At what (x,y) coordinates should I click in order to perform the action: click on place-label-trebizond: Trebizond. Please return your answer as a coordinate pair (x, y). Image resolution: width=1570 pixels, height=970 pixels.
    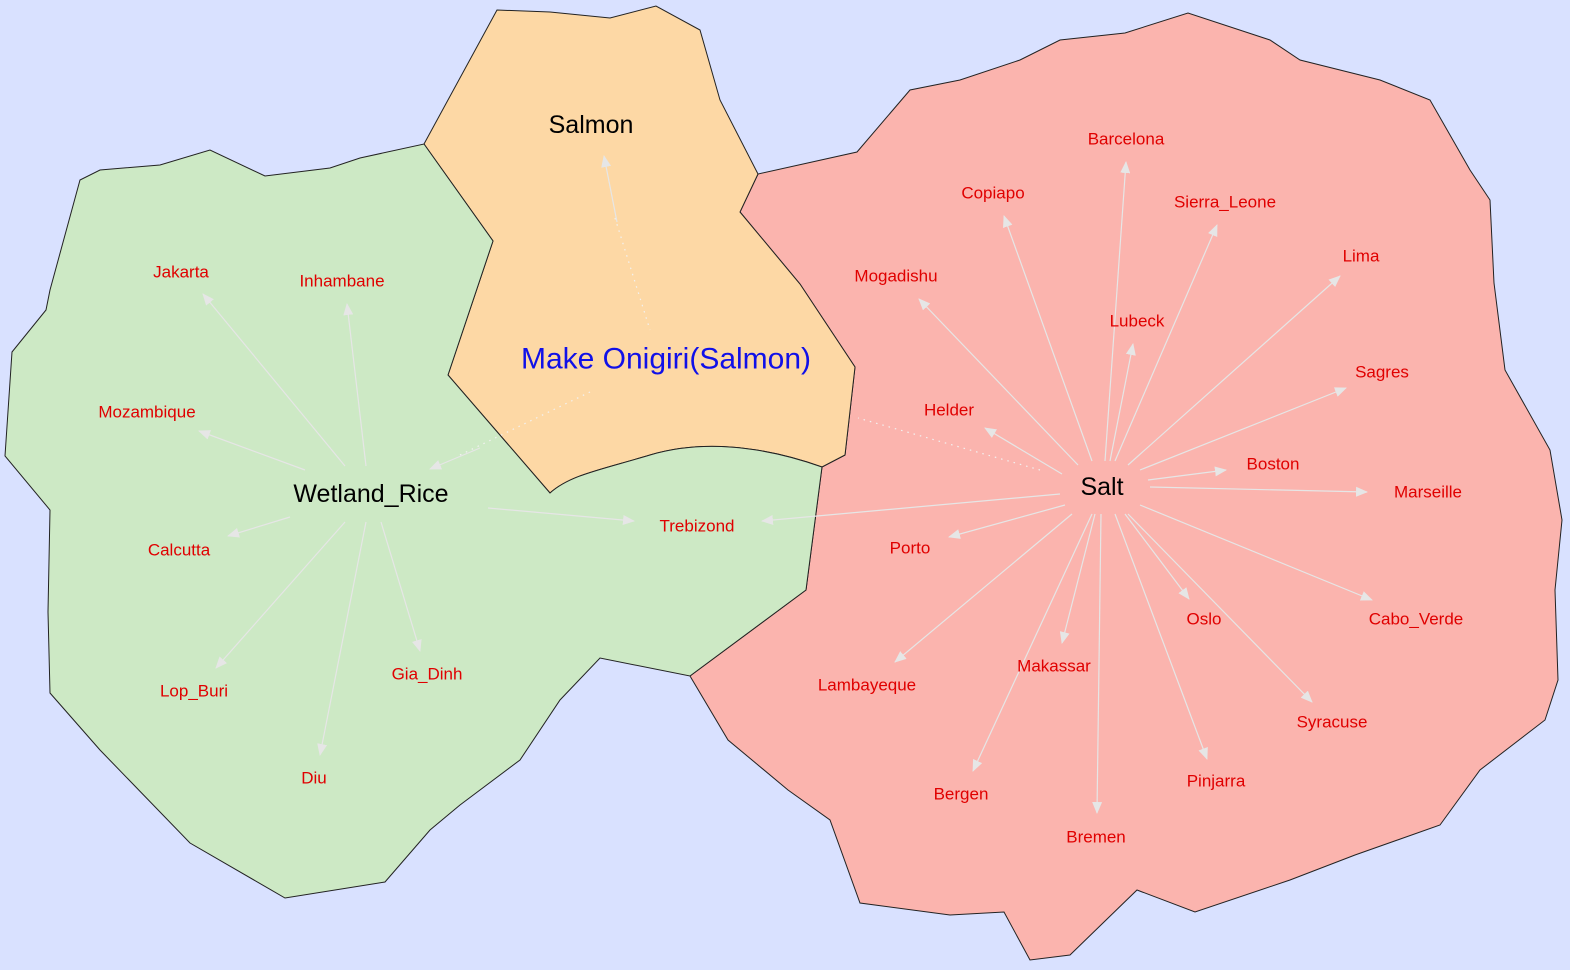
    Looking at the image, I should click on (697, 526).